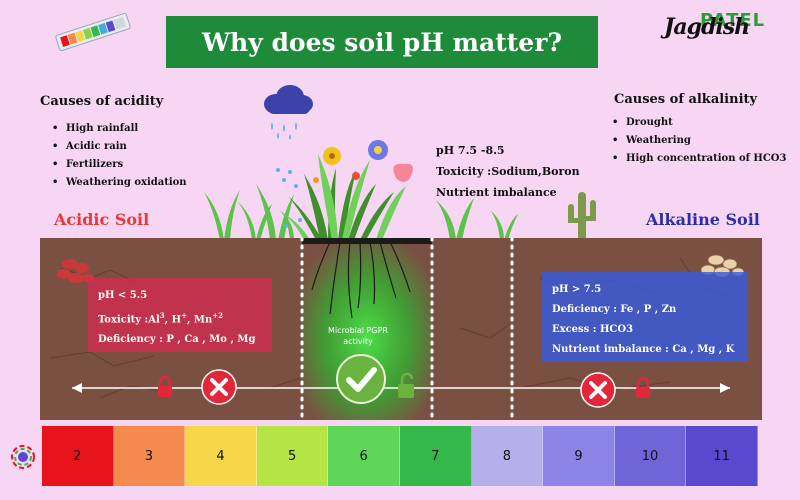  I want to click on ph-scale-cell: 7, so click(435, 456).